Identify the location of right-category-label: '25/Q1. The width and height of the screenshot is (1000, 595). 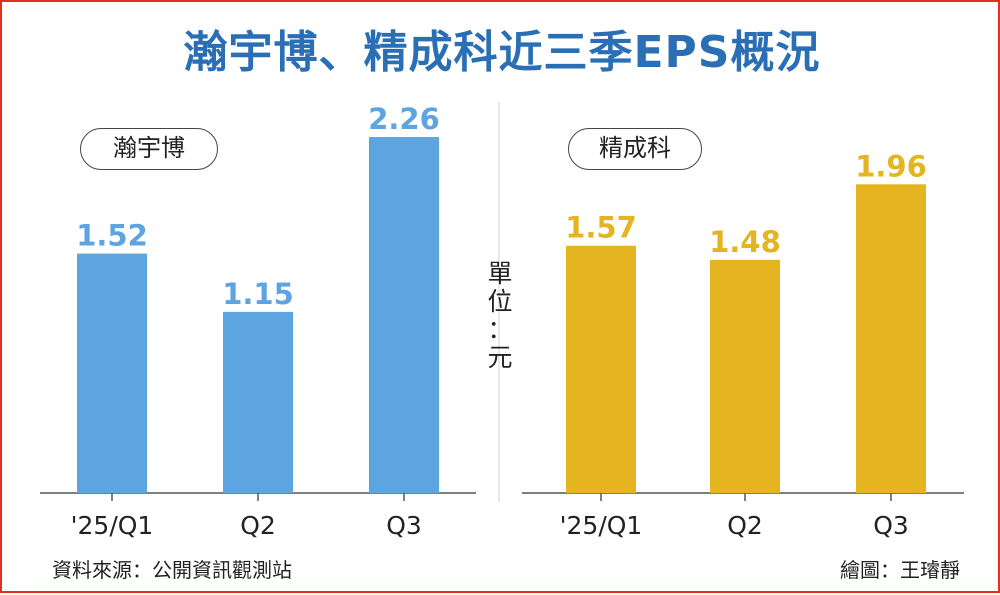
(601, 525).